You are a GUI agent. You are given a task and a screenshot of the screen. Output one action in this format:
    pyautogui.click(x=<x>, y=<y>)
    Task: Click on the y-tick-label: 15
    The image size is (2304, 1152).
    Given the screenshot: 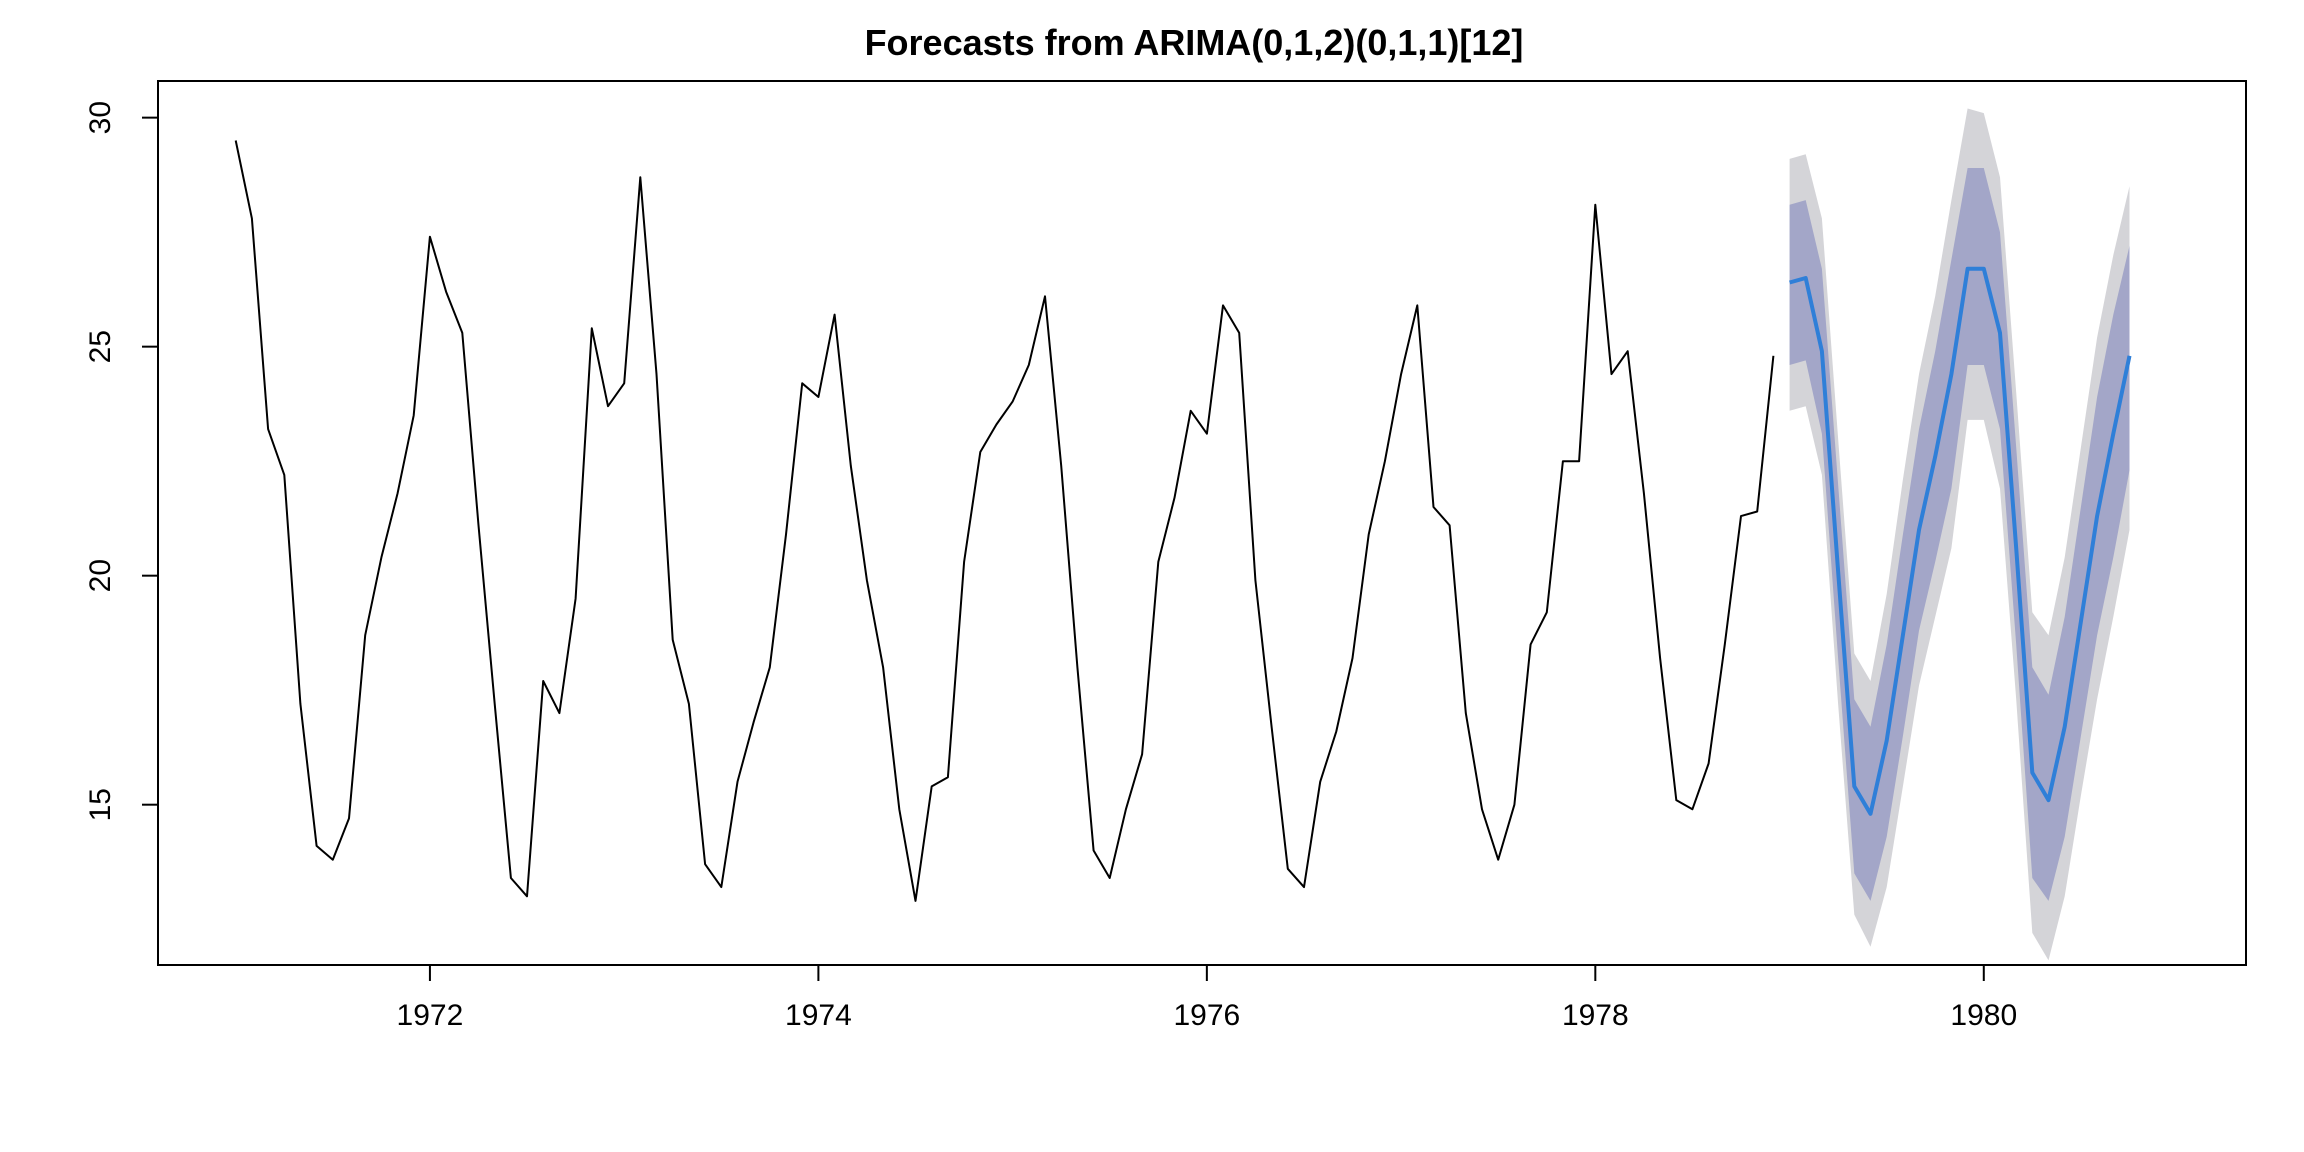 What is the action you would take?
    pyautogui.click(x=100, y=804)
    